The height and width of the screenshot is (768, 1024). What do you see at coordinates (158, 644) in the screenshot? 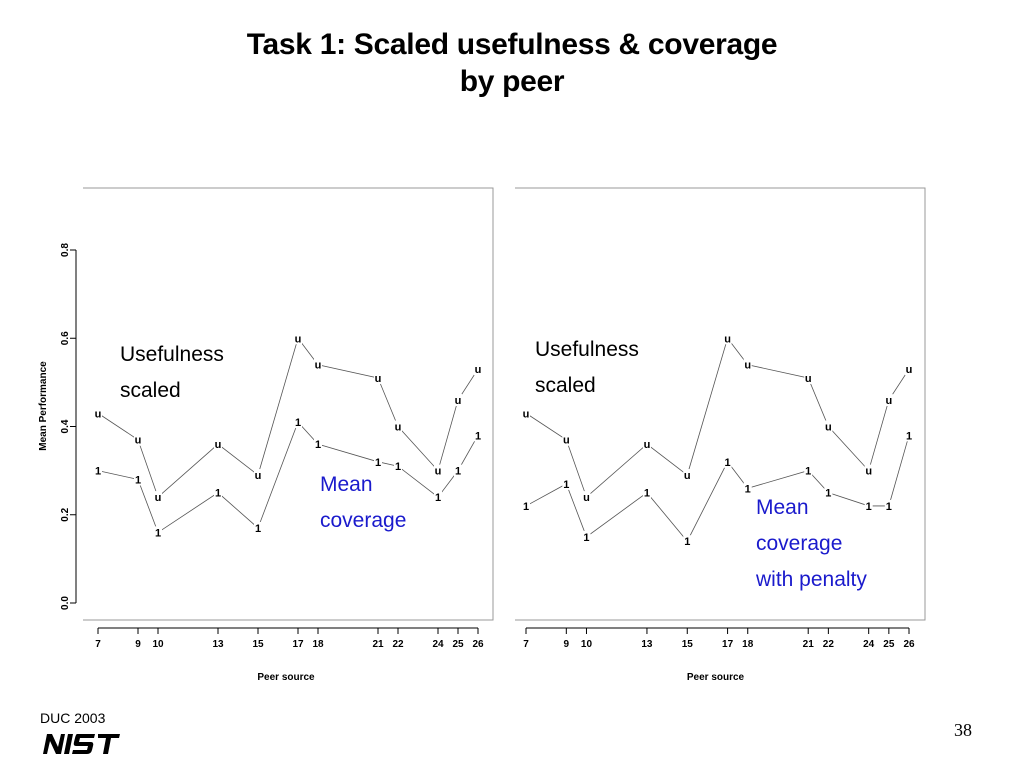
I see `x-tick-label: 10` at bounding box center [158, 644].